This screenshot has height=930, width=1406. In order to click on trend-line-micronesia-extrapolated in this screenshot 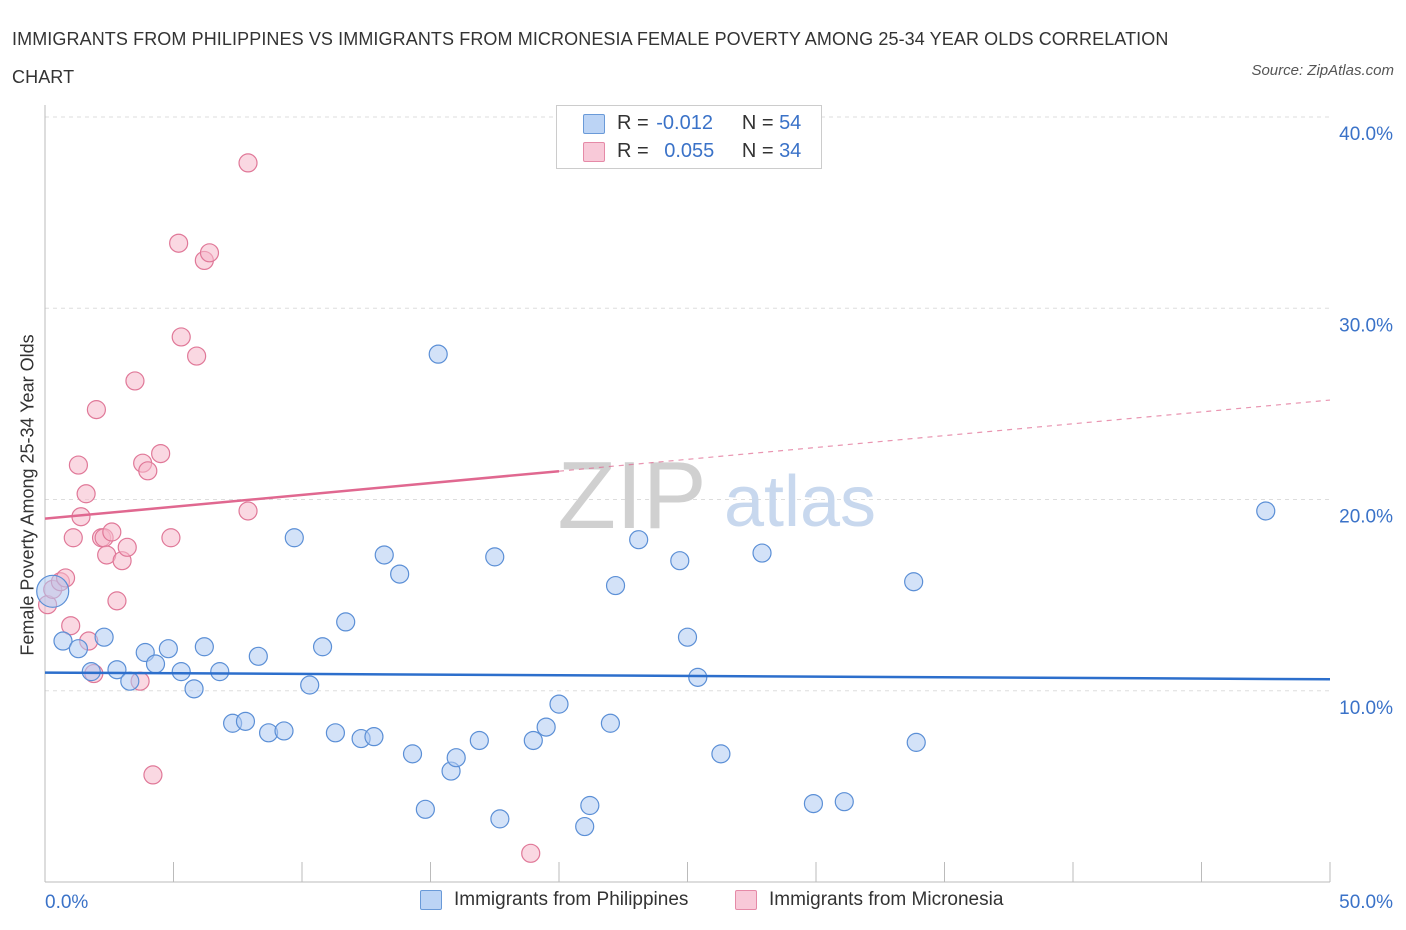, I will do `click(944, 435)`.